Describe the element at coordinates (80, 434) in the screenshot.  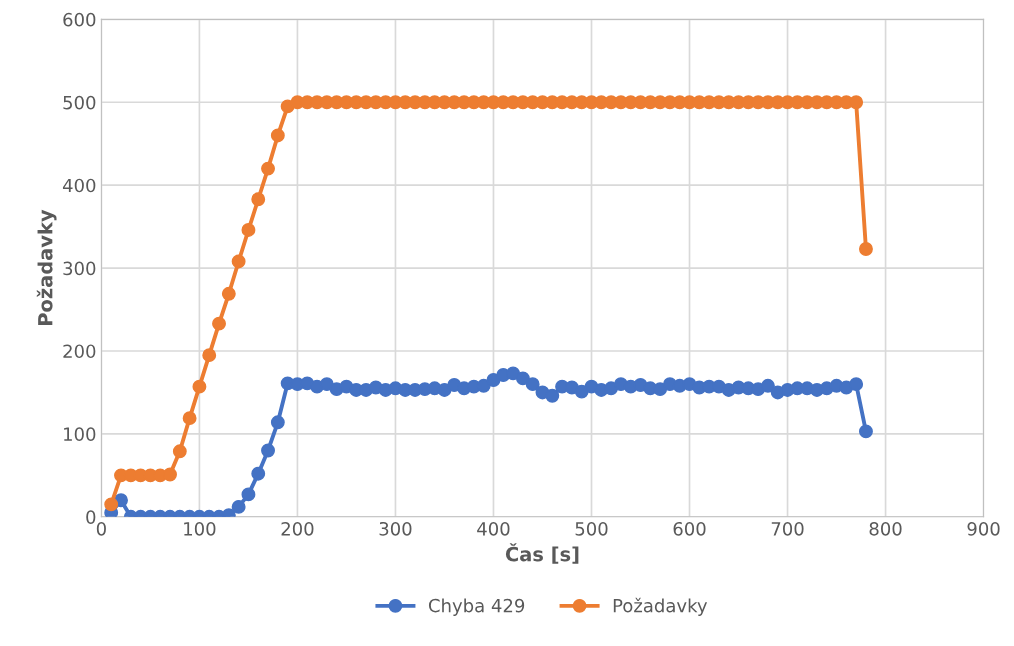
I see `y-tick-label: 100` at that location.